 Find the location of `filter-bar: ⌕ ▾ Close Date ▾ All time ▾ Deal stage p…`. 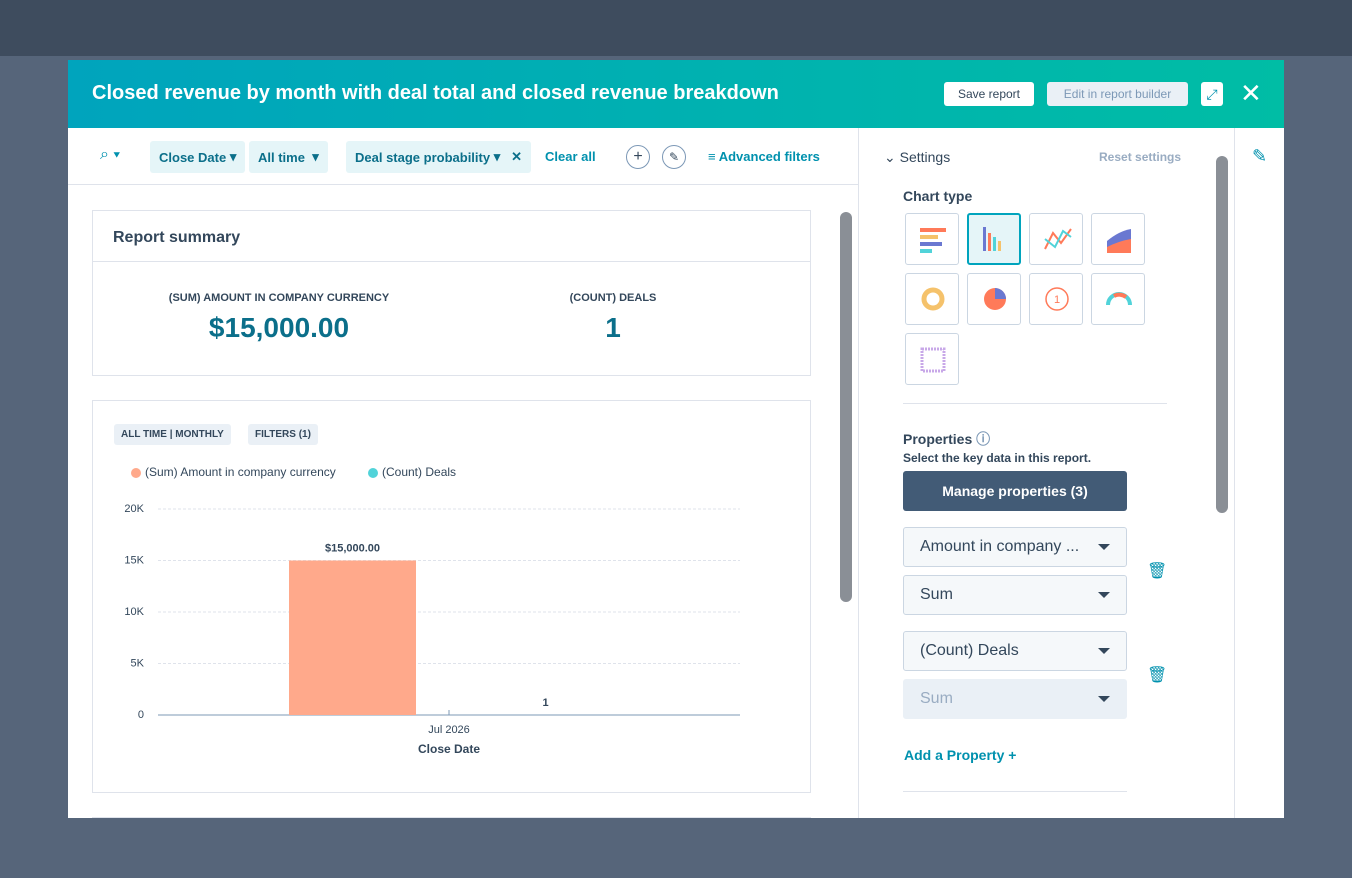

filter-bar: ⌕ ▾ Close Date ▾ All time ▾ Deal stage p… is located at coordinates (463, 156).